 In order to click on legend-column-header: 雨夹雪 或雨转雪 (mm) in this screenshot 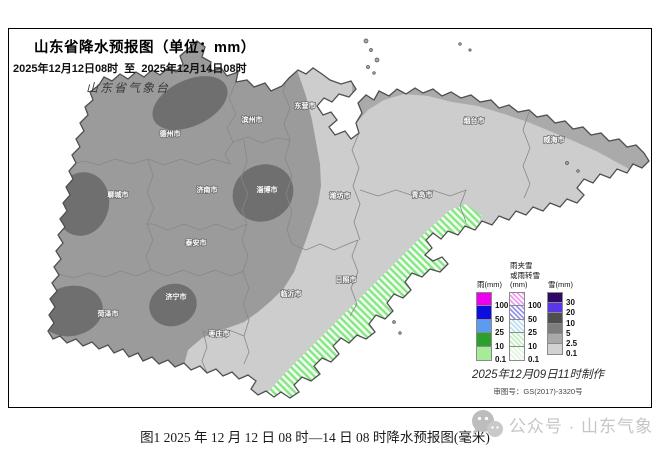, I will do `click(525, 275)`.